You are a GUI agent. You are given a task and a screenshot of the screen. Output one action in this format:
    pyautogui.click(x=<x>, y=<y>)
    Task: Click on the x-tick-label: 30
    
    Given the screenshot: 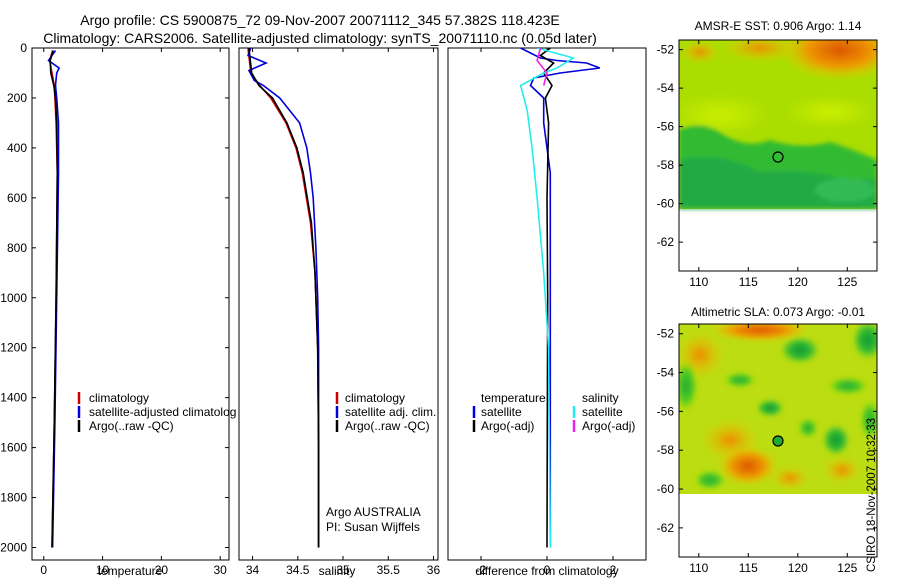 What is the action you would take?
    pyautogui.click(x=220, y=570)
    